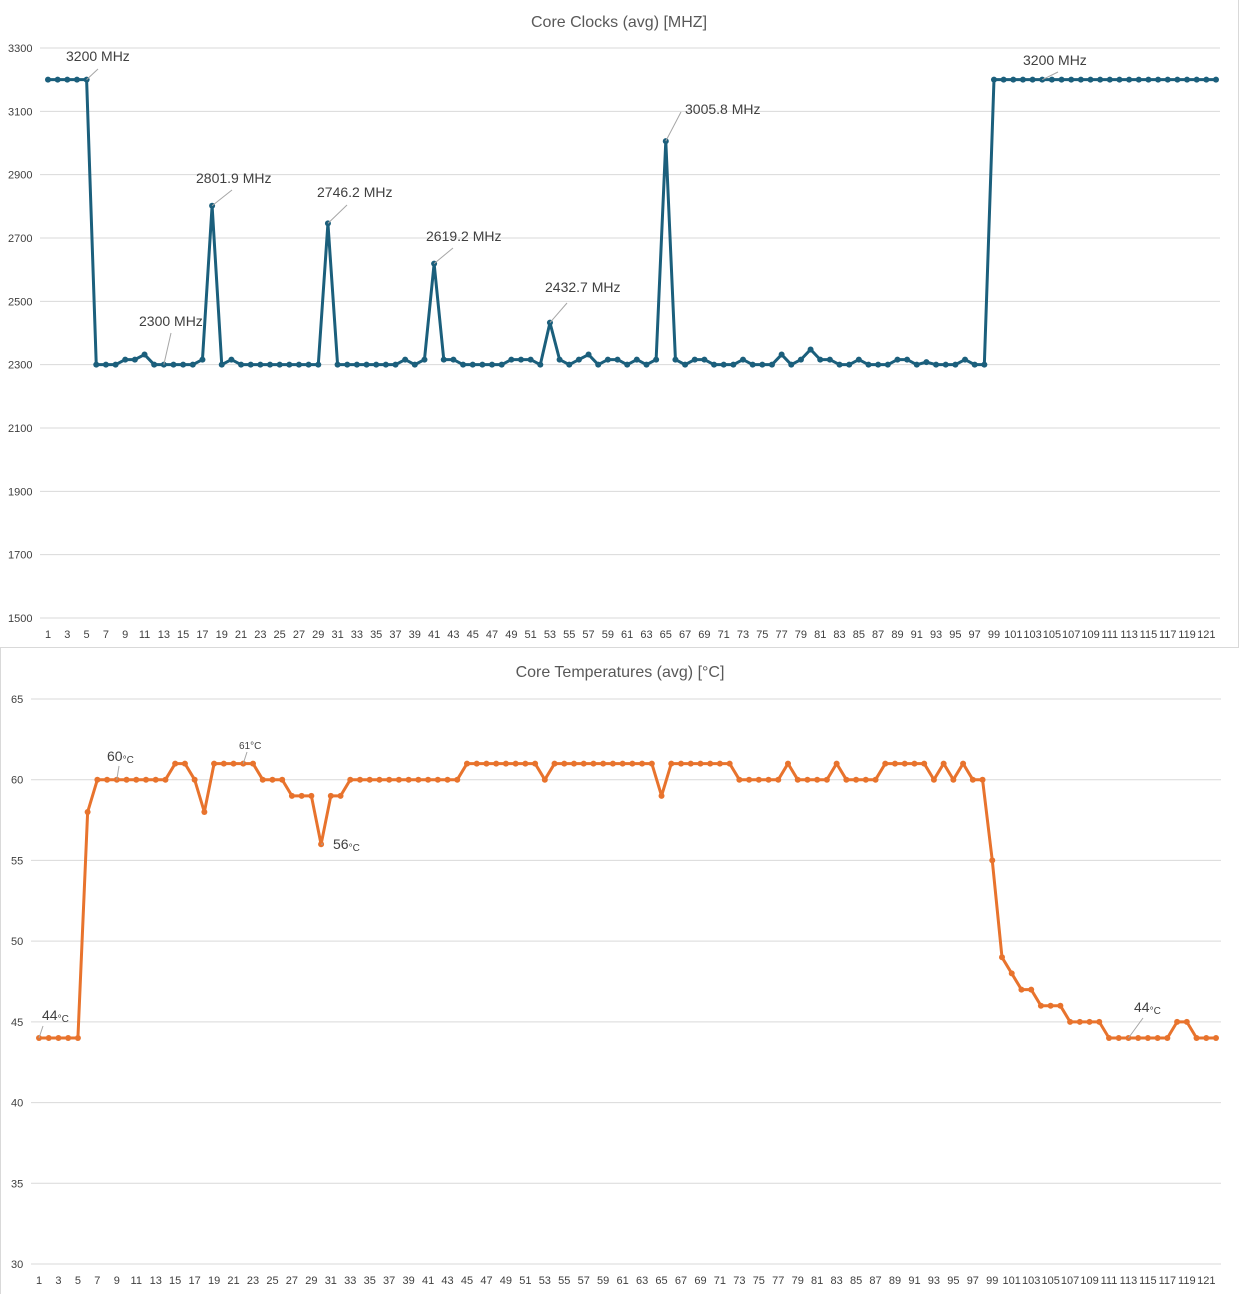  What do you see at coordinates (20, 619) in the screenshot?
I see `clocks-y-tick-label: 1500` at bounding box center [20, 619].